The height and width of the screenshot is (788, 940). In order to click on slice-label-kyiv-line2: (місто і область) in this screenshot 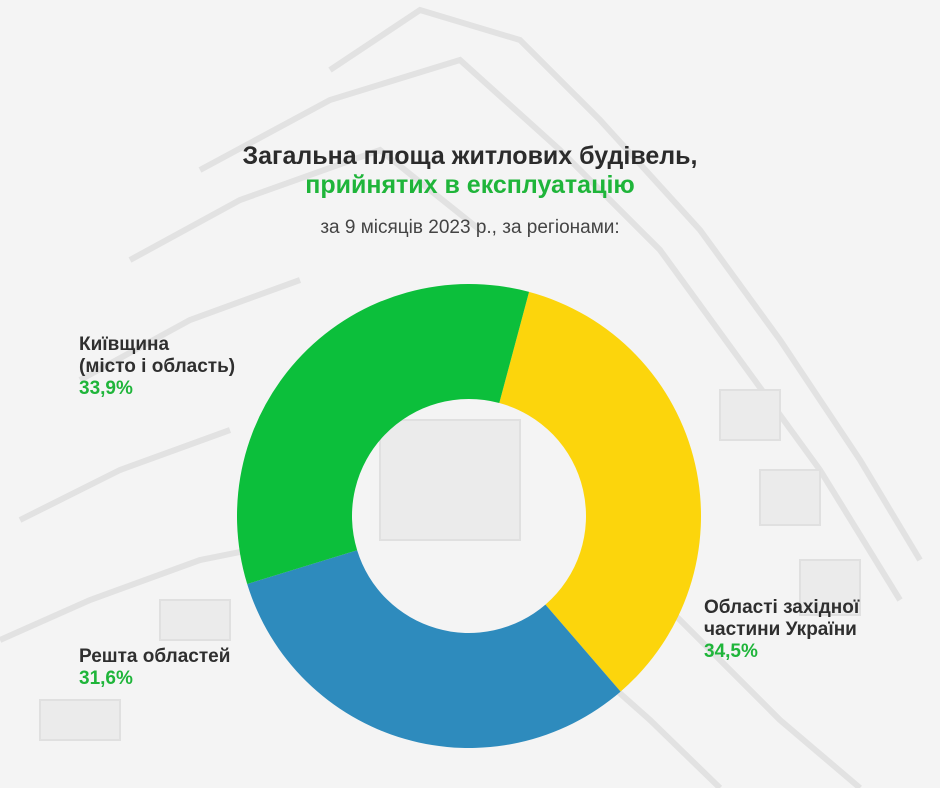, I will do `click(157, 366)`.